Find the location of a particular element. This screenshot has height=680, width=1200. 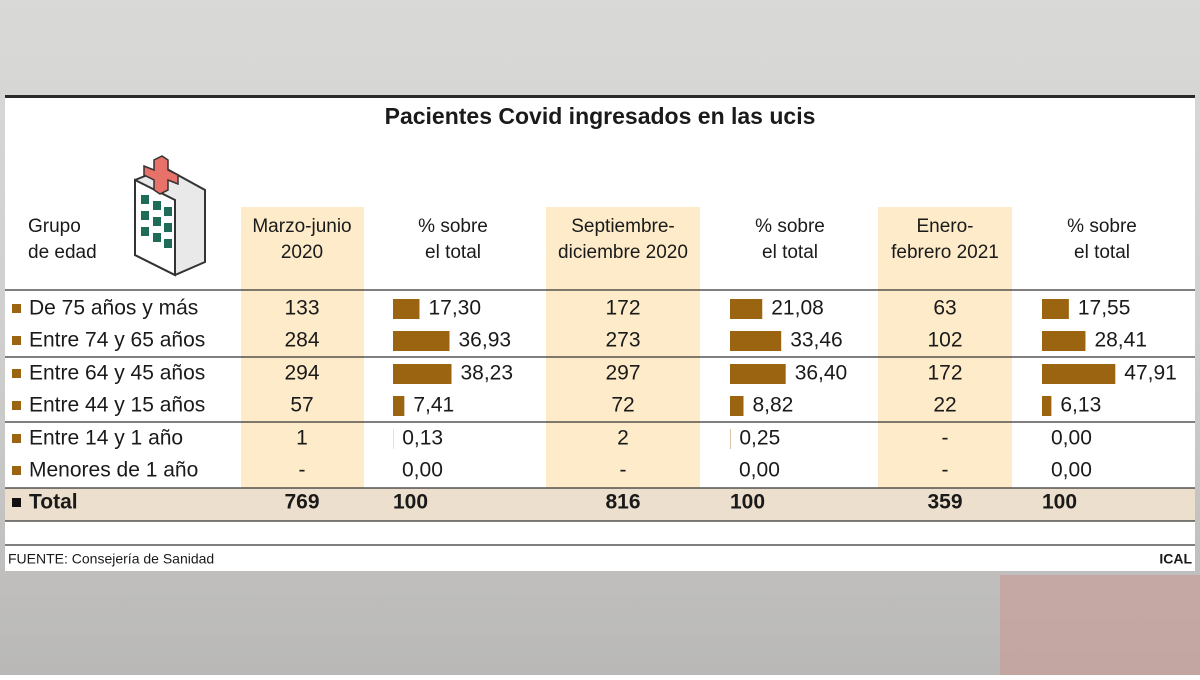

row-label: Entre 64 y 45 años is located at coordinates (117, 373).